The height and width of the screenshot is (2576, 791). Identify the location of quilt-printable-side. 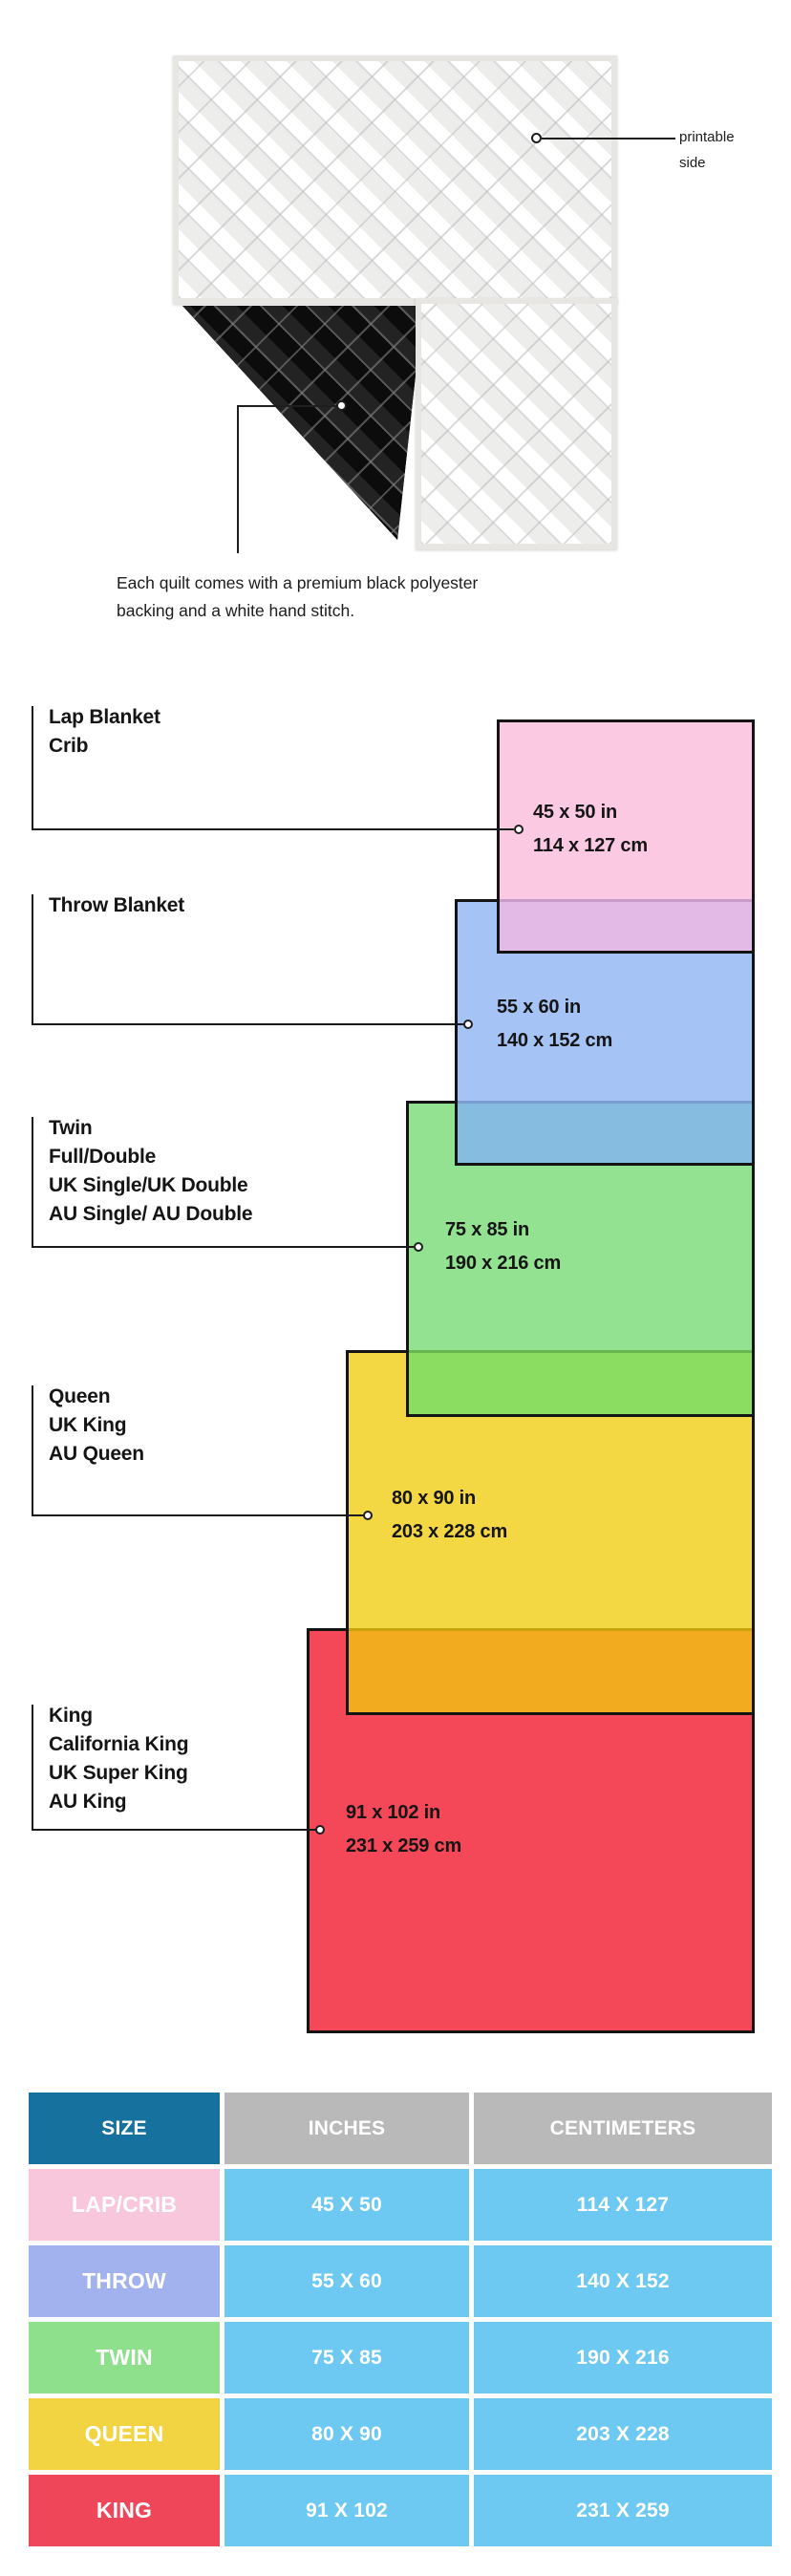
(395, 179).